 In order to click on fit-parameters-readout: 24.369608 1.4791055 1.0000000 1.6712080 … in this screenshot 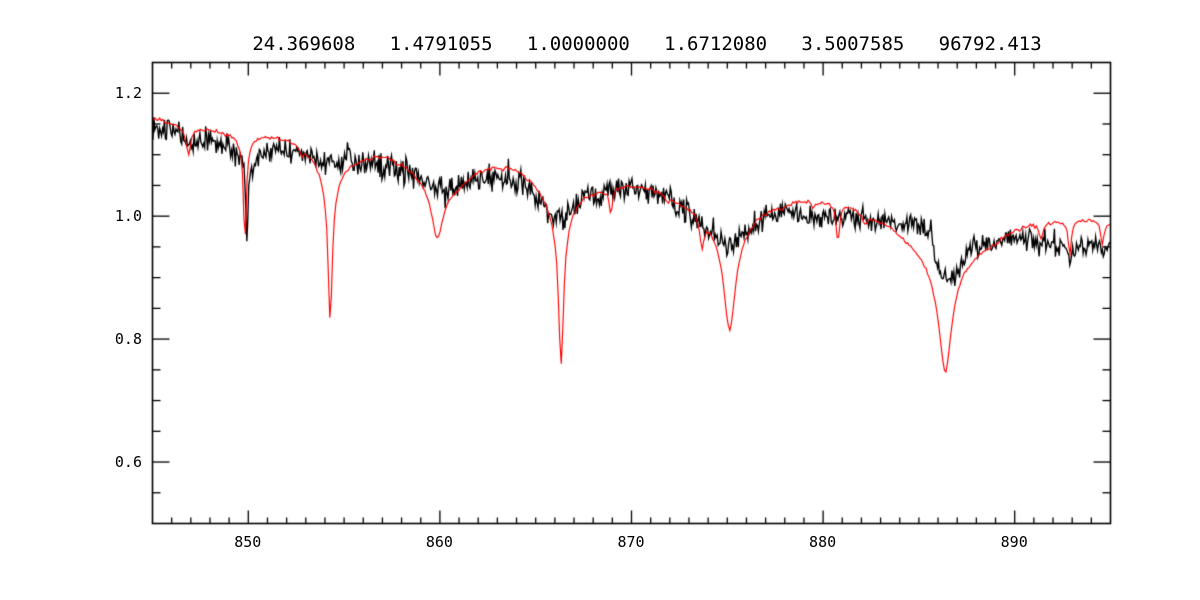, I will do `click(647, 44)`.